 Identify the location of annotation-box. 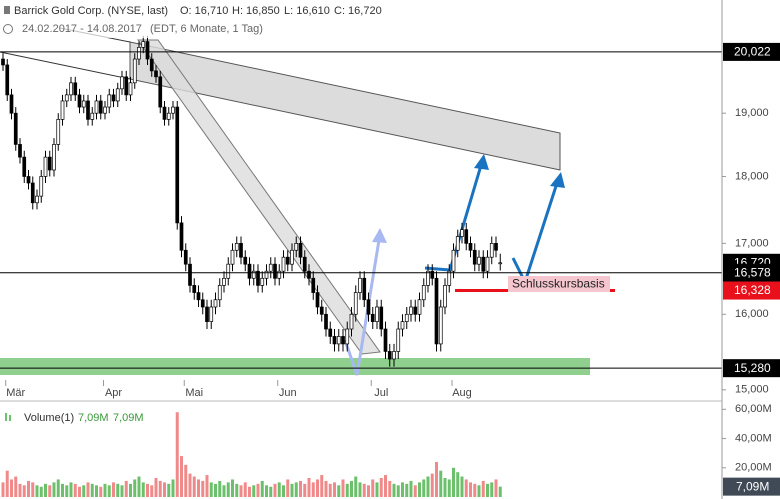
(559, 284).